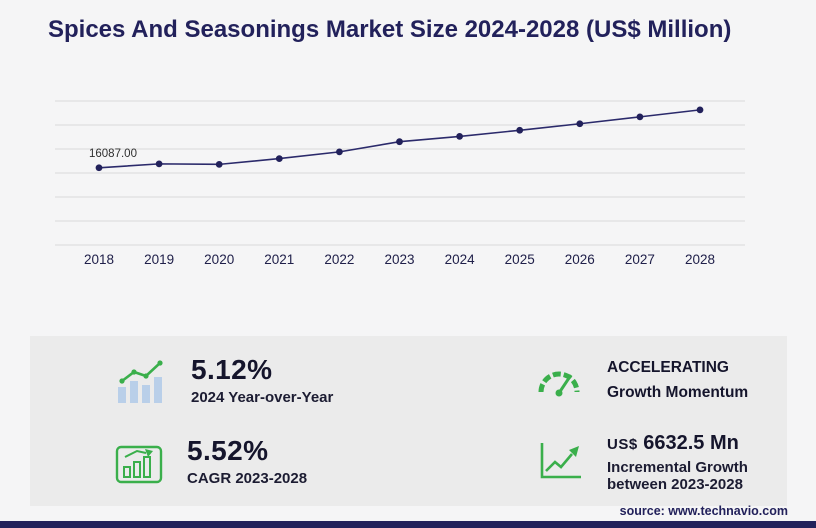 Image resolution: width=816 pixels, height=528 pixels. Describe the element at coordinates (580, 259) in the screenshot. I see `svg-text: 2026` at that location.